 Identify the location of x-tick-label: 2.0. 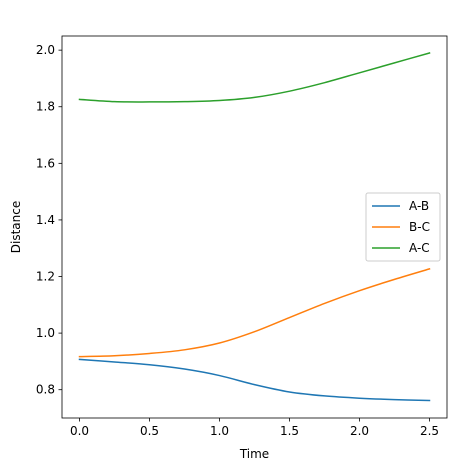
(359, 431).